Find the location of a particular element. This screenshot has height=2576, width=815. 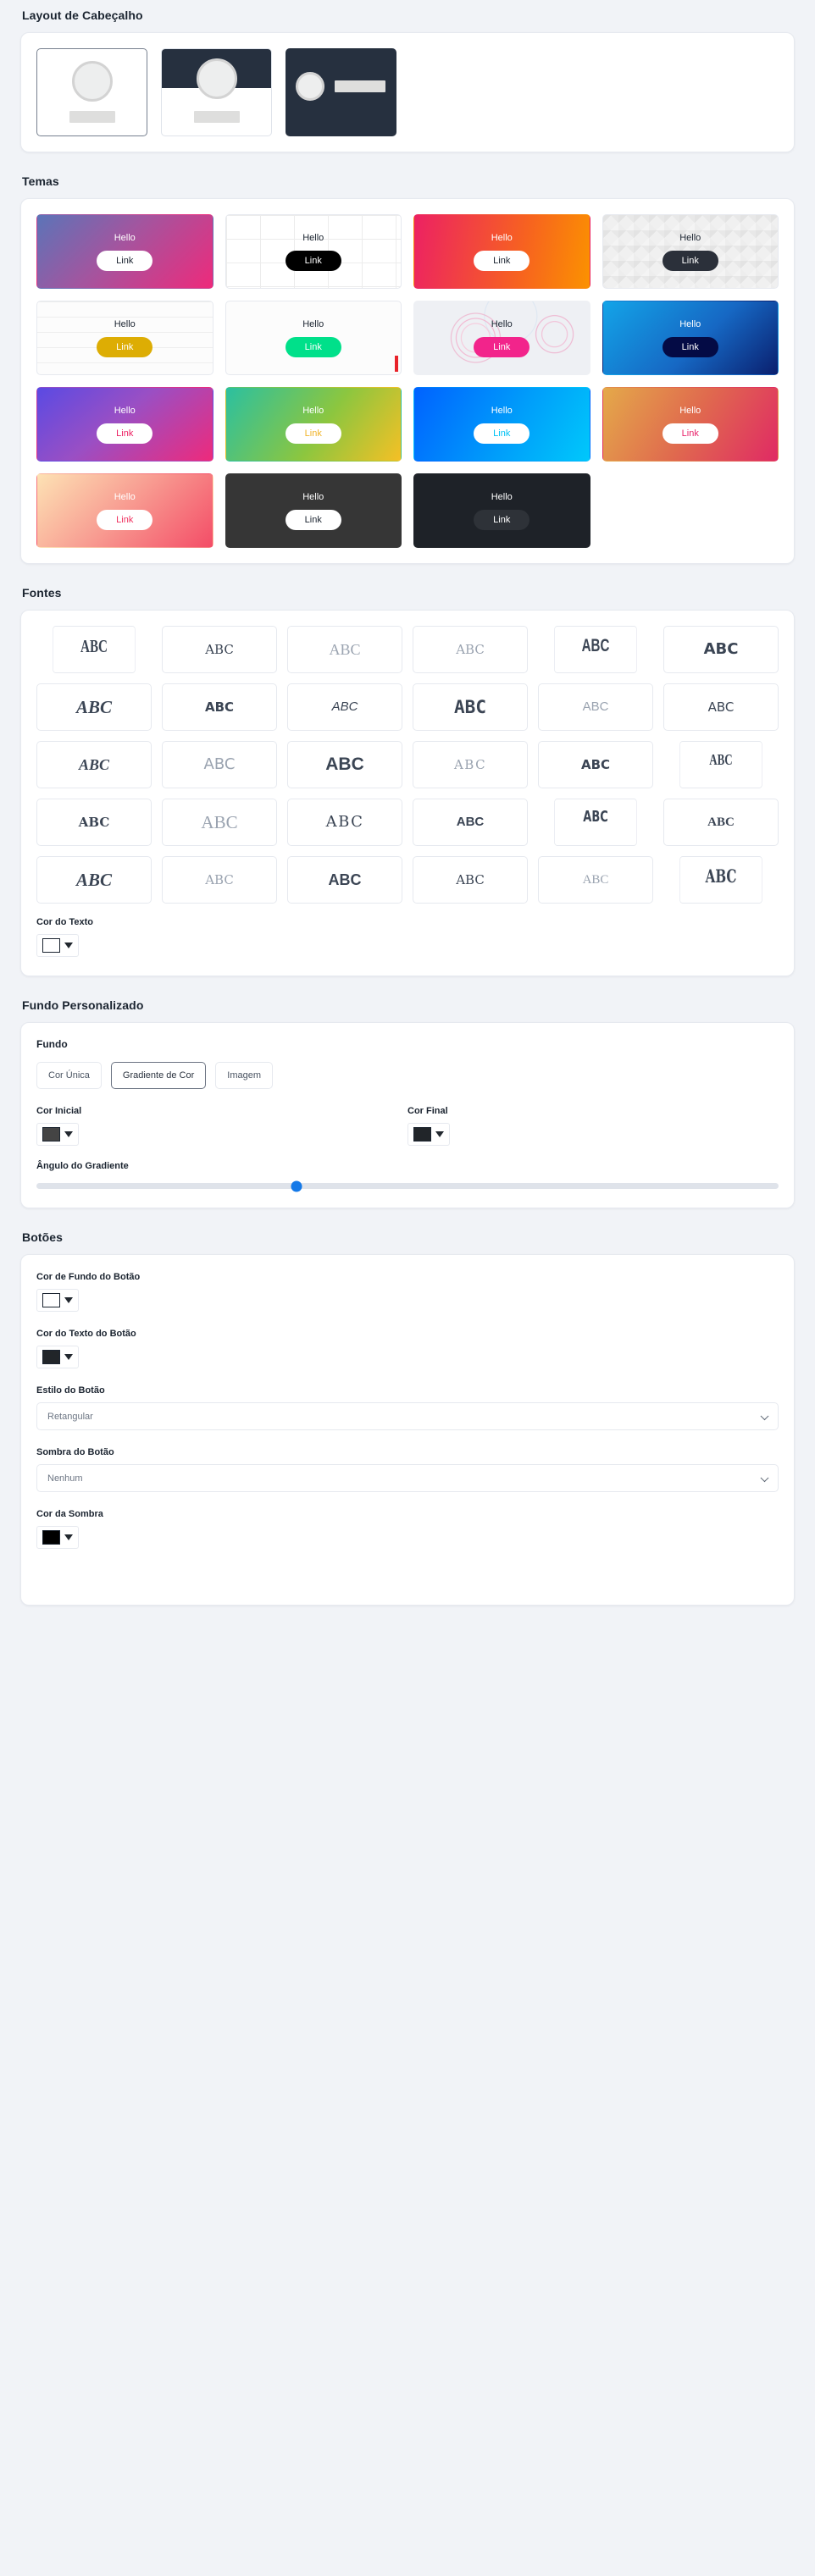

button-style-value: Retangular is located at coordinates (70, 1416).